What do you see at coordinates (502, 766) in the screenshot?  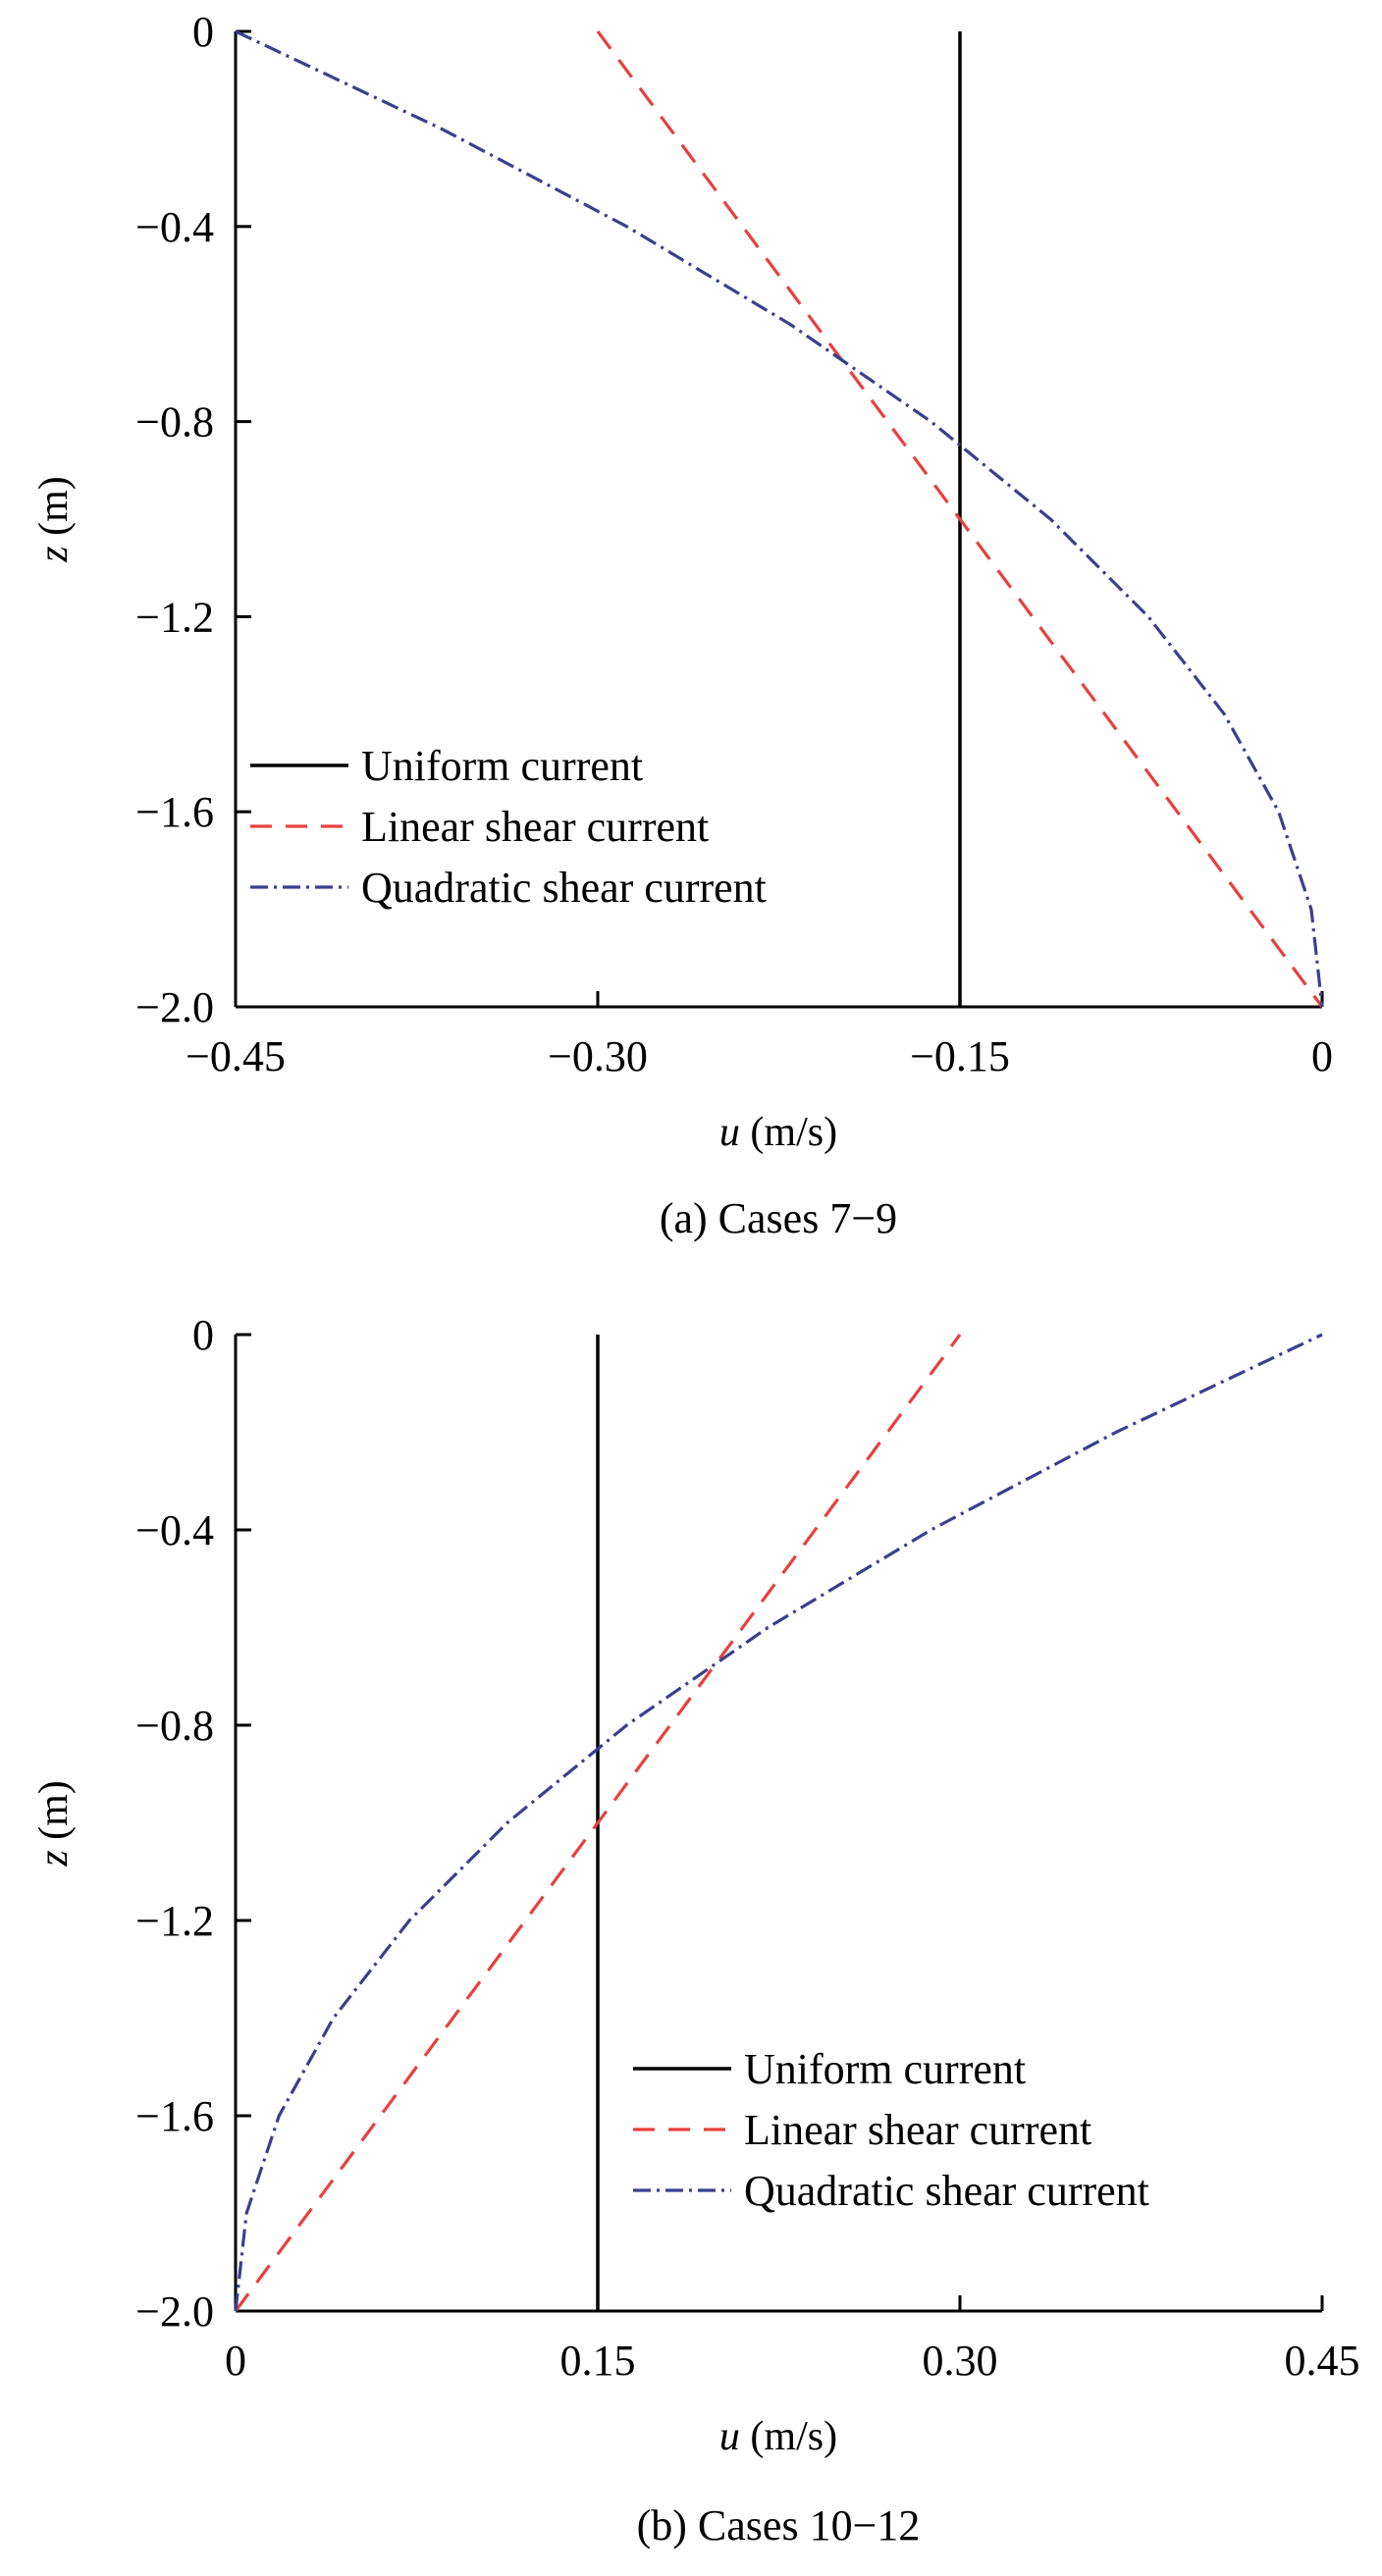 I see `chart-a-legend-label-uniform-current: Uniform current` at bounding box center [502, 766].